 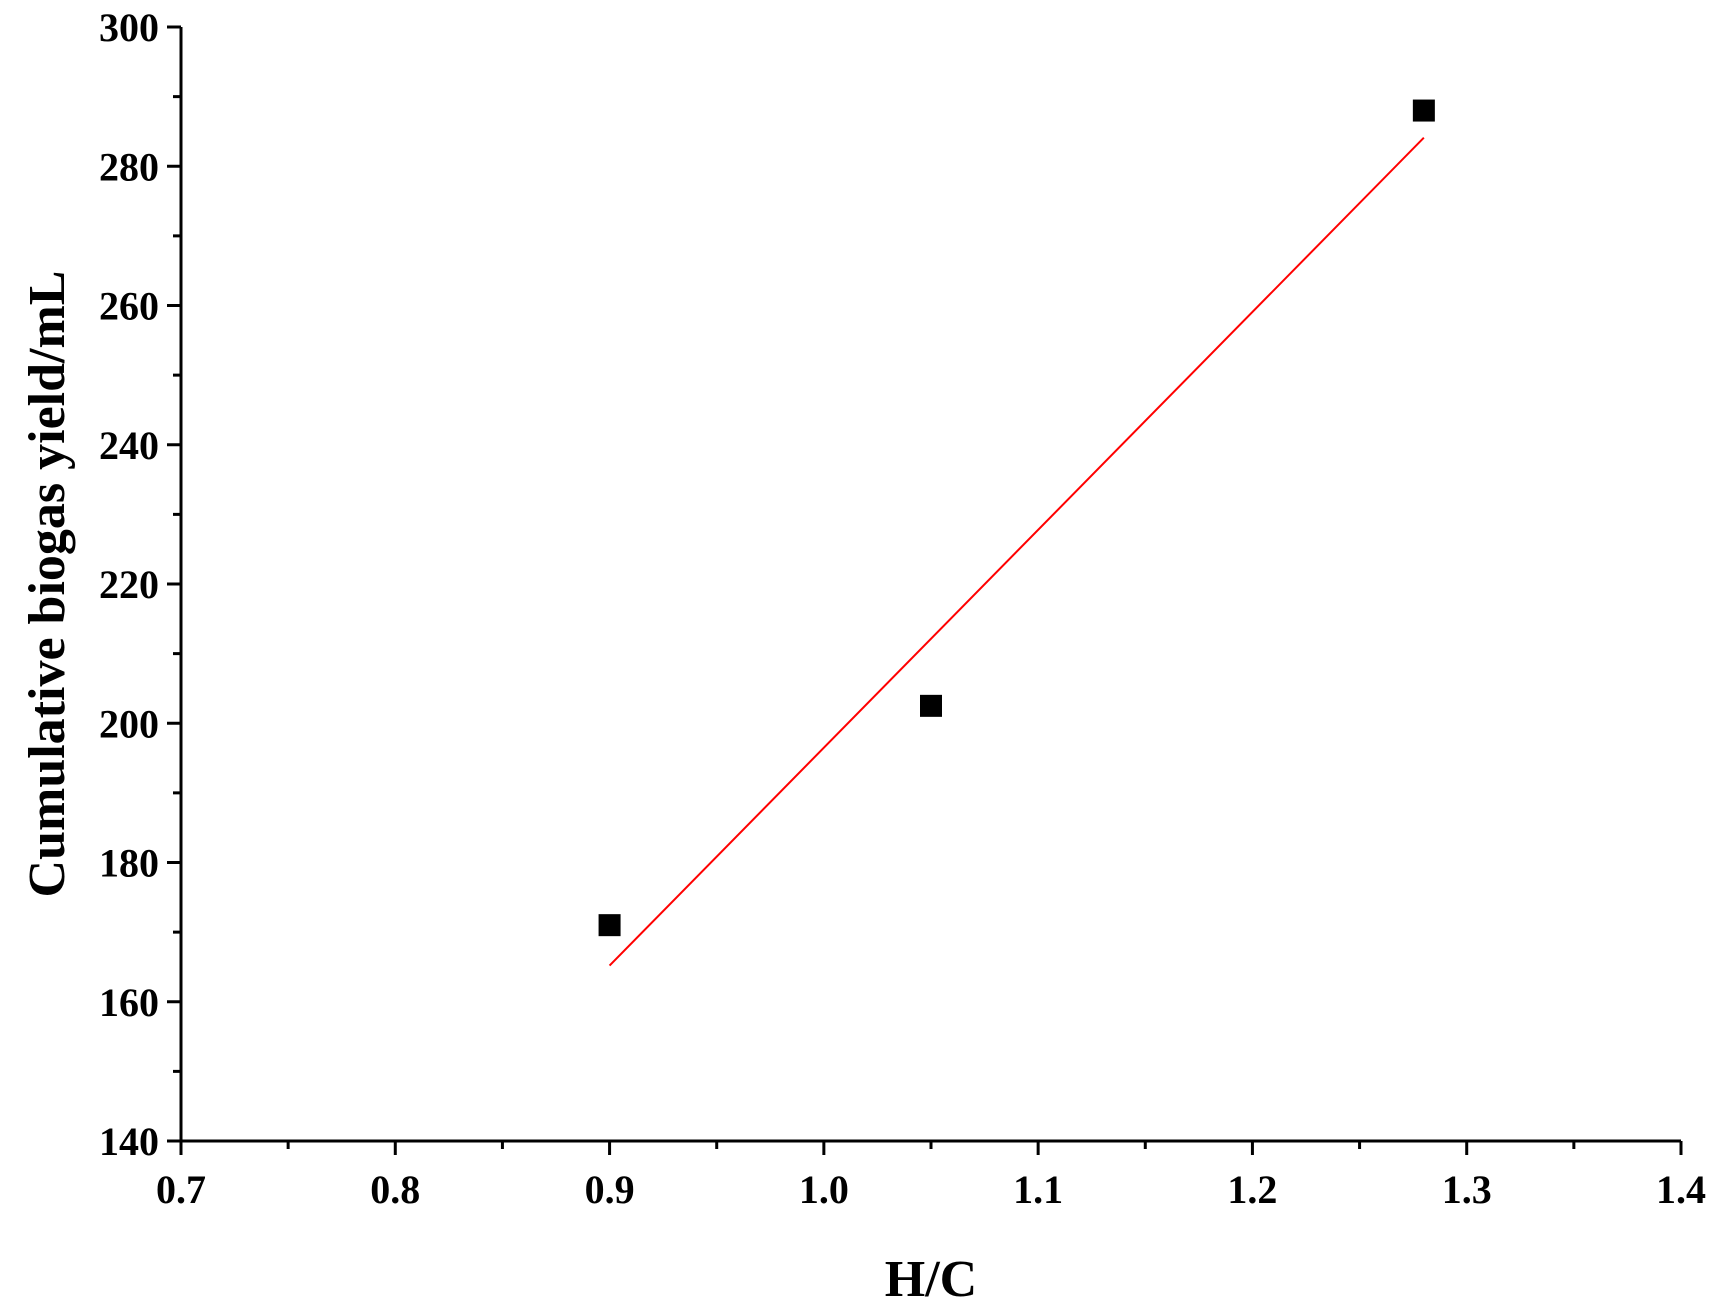 I want to click on x-tick-label: 0.9, so click(x=610, y=1189).